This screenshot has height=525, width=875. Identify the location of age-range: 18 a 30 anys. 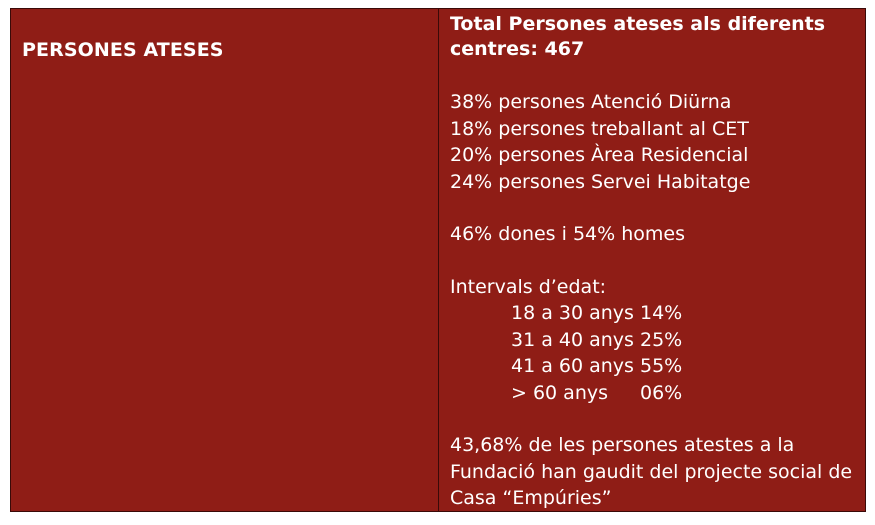
(572, 313).